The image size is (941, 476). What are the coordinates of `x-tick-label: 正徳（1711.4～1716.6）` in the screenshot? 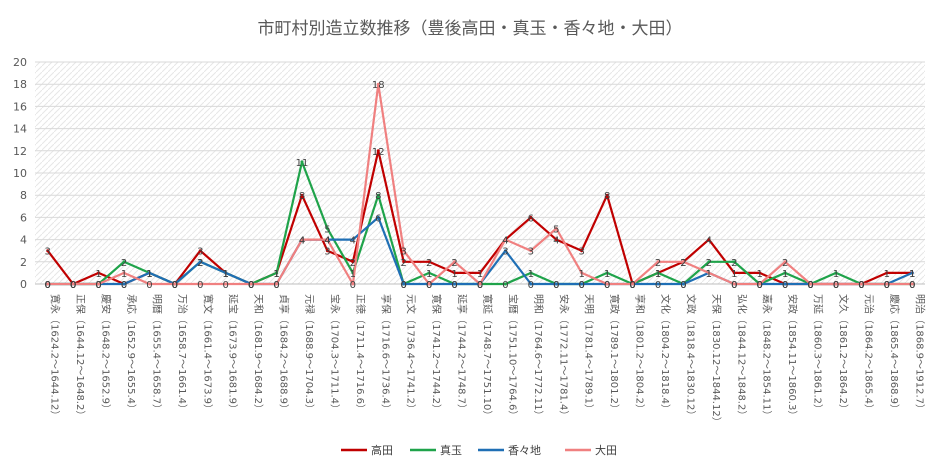 It's located at (360, 354).